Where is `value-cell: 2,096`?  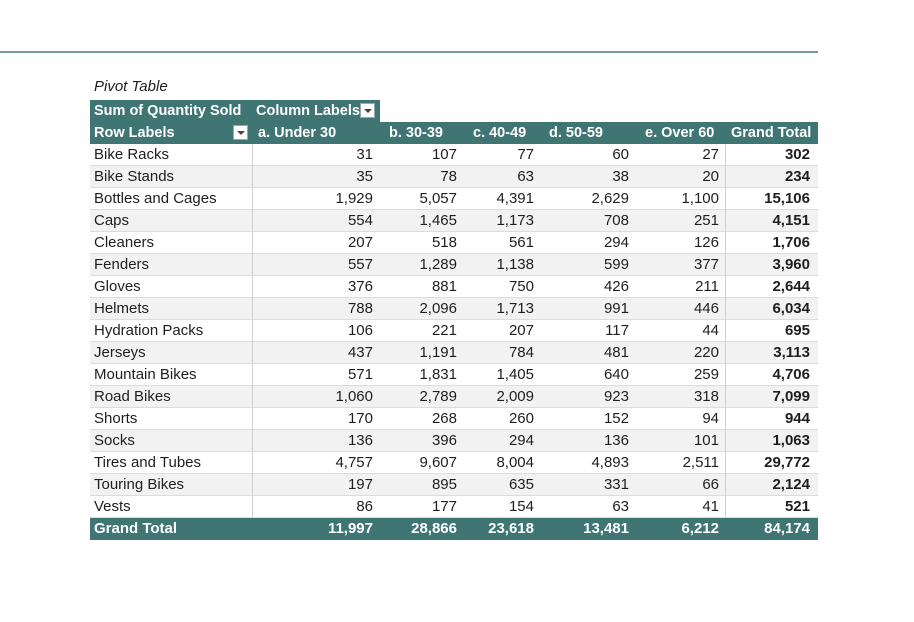 value-cell: 2,096 is located at coordinates (438, 308).